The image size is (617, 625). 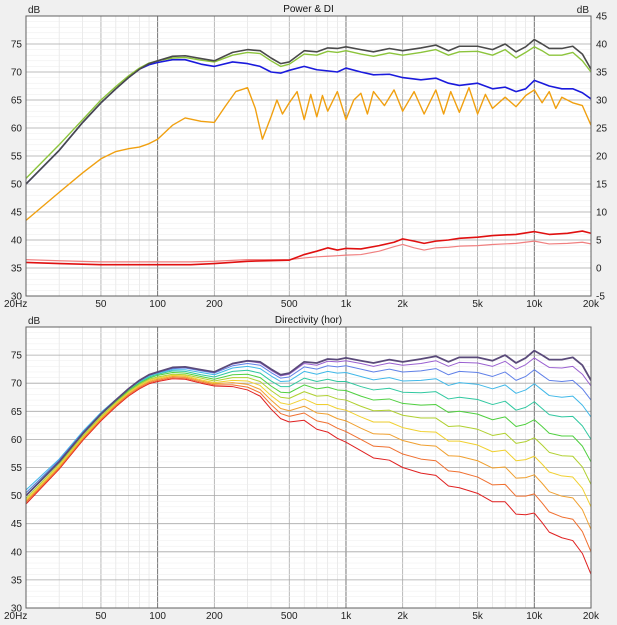 What do you see at coordinates (602, 185) in the screenshot?
I see `y2-tick-label: 15` at bounding box center [602, 185].